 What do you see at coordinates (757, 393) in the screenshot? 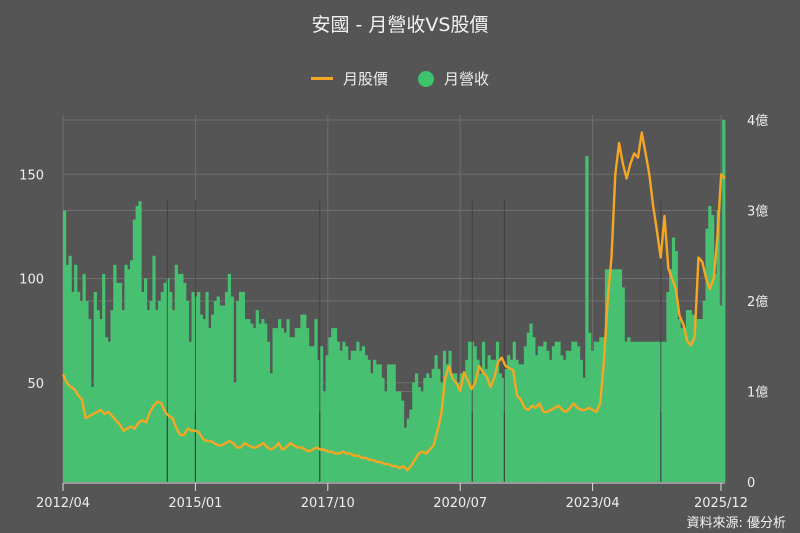
I see `right-tick-label: 1億` at bounding box center [757, 393].